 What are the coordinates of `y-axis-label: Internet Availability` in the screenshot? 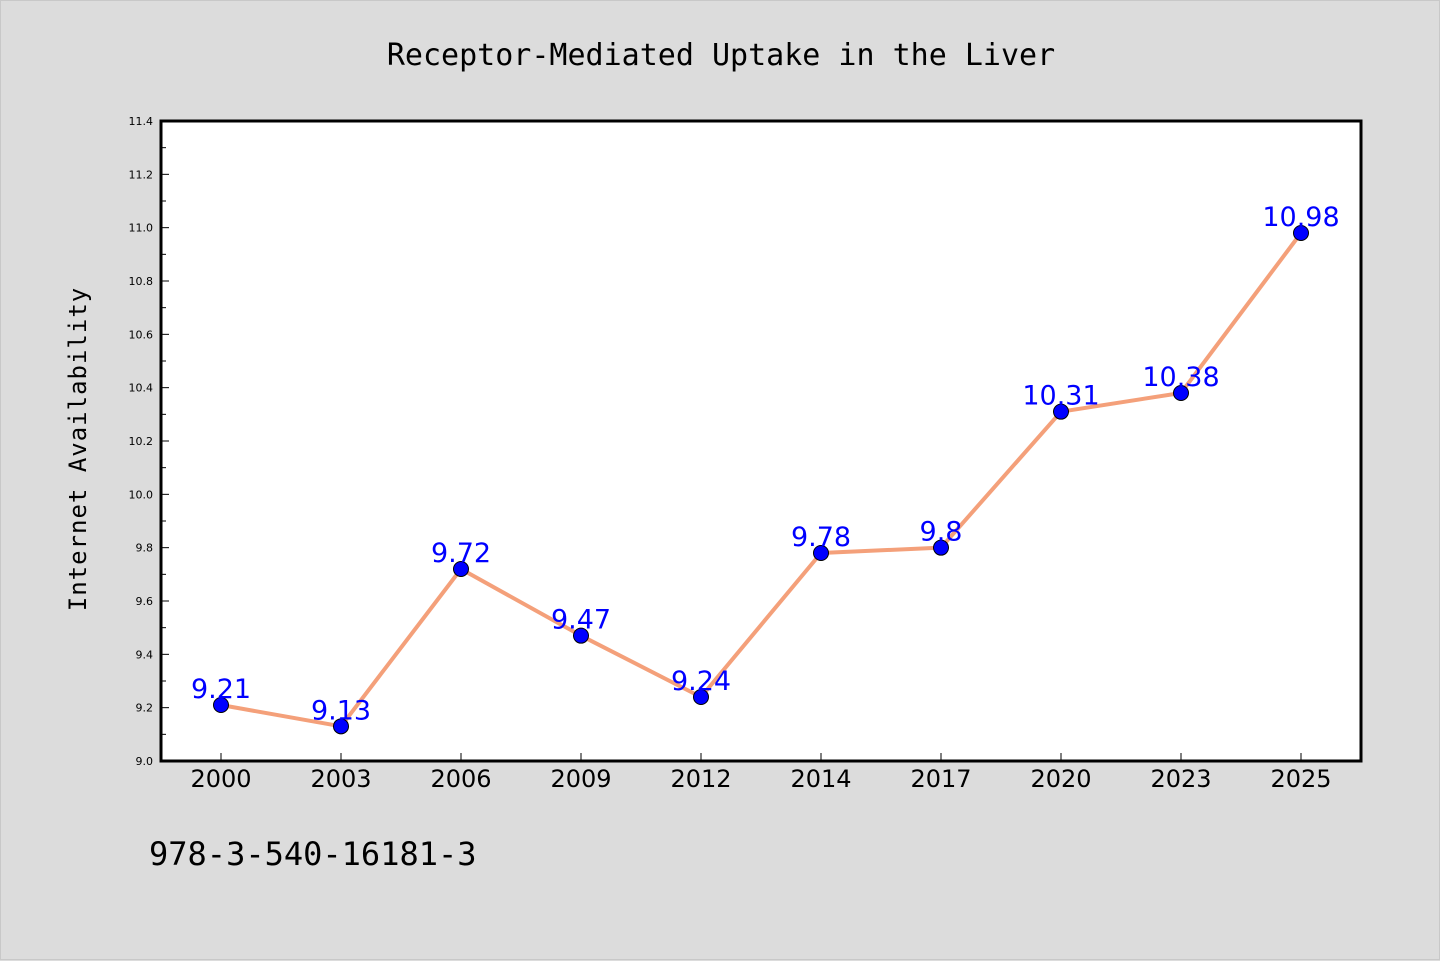 It's located at (78, 449).